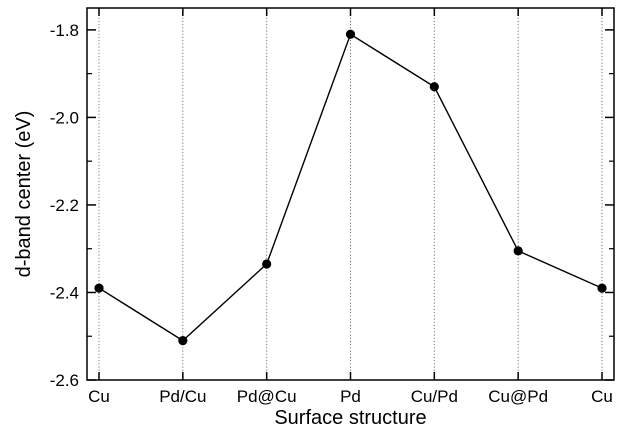 The width and height of the screenshot is (630, 432). What do you see at coordinates (64, 292) in the screenshot?
I see `y-tick-label: -2.4` at bounding box center [64, 292].